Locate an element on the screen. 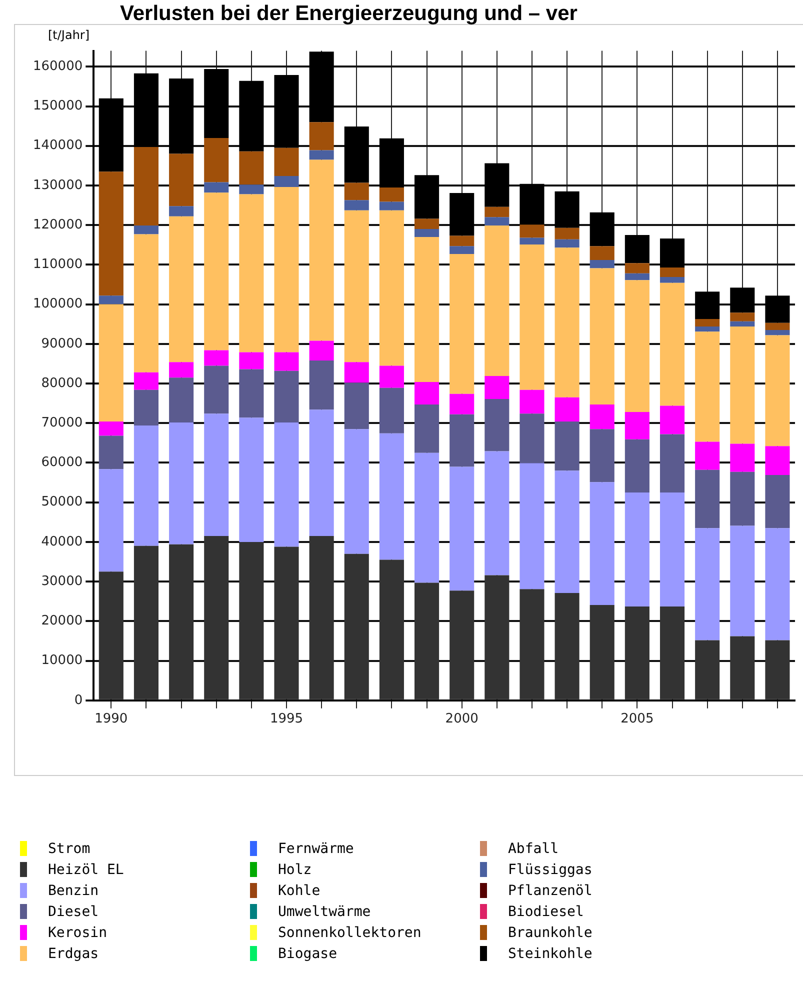 This screenshot has height=992, width=803. legend-label: Biogase is located at coordinates (308, 954).